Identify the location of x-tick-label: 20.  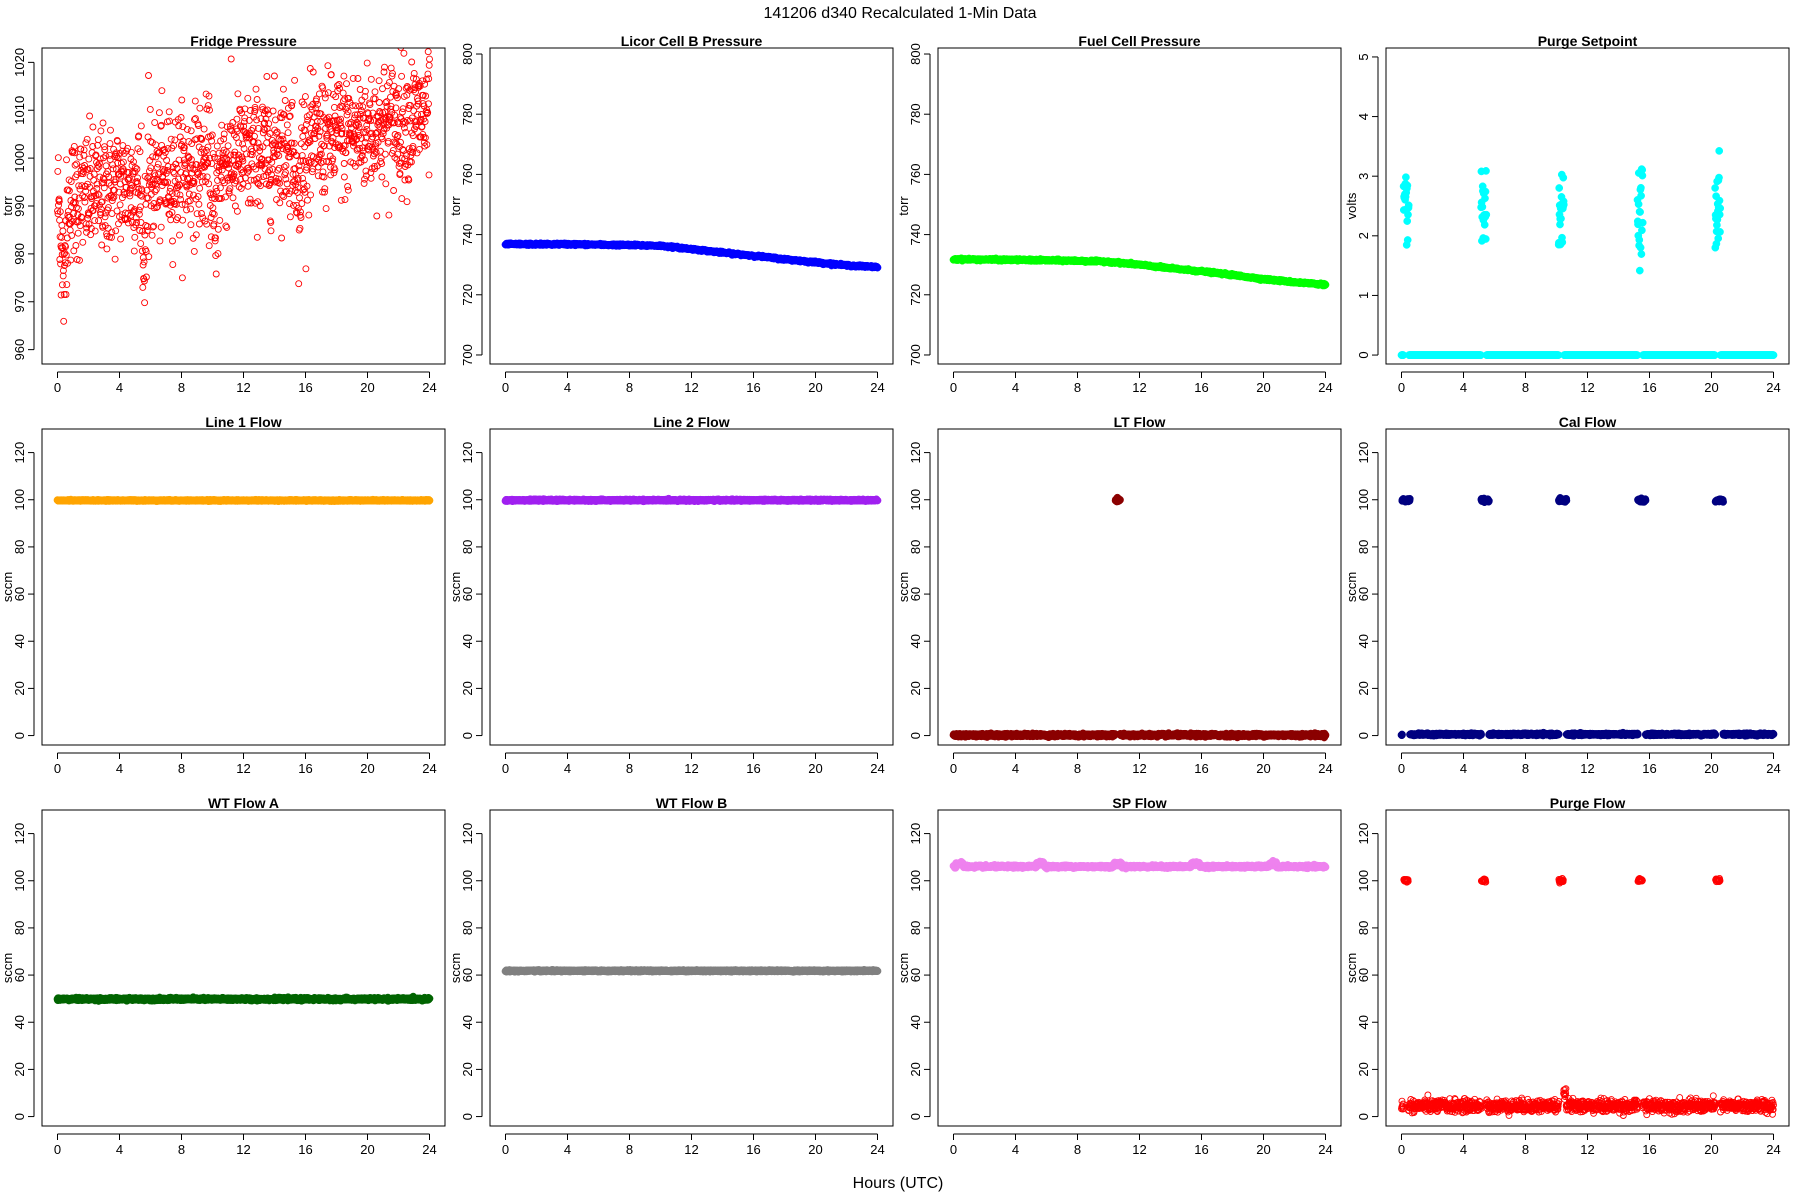
(367, 387).